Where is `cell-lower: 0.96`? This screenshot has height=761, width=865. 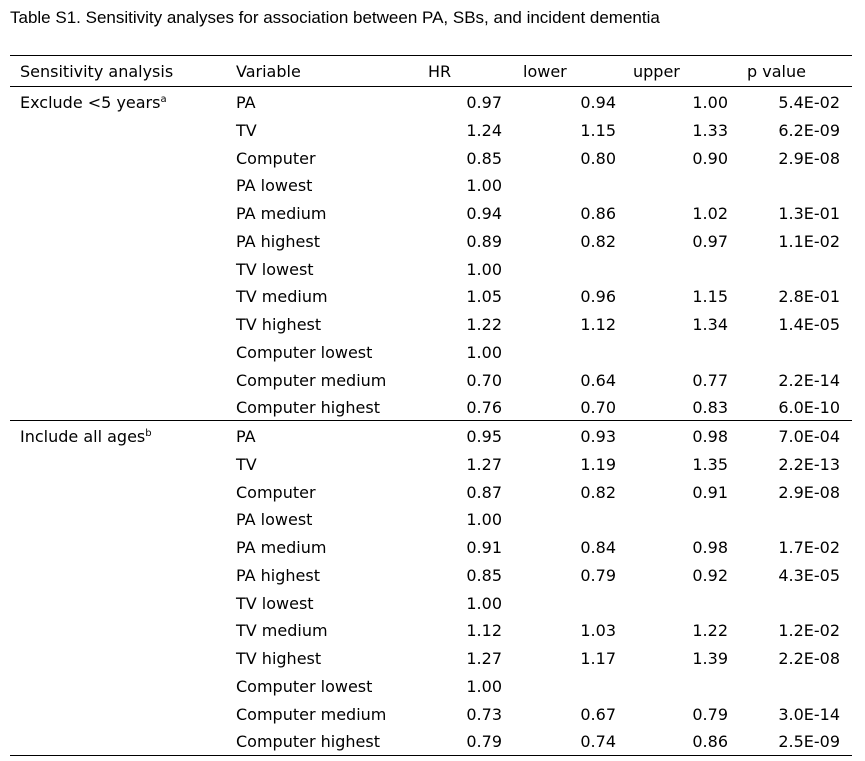
cell-lower: 0.96 is located at coordinates (598, 297).